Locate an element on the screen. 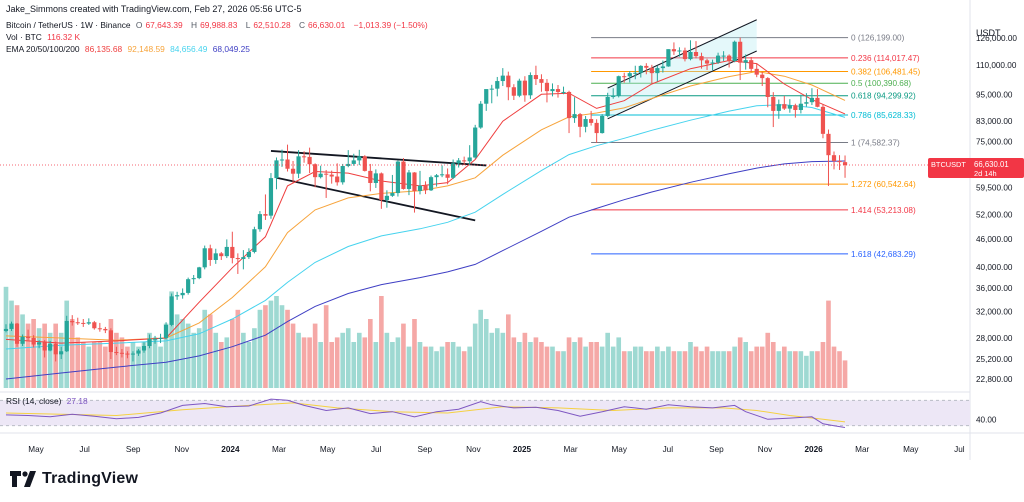 The width and height of the screenshot is (1024, 502). tradingview-logo-icon is located at coordinates (23, 479).